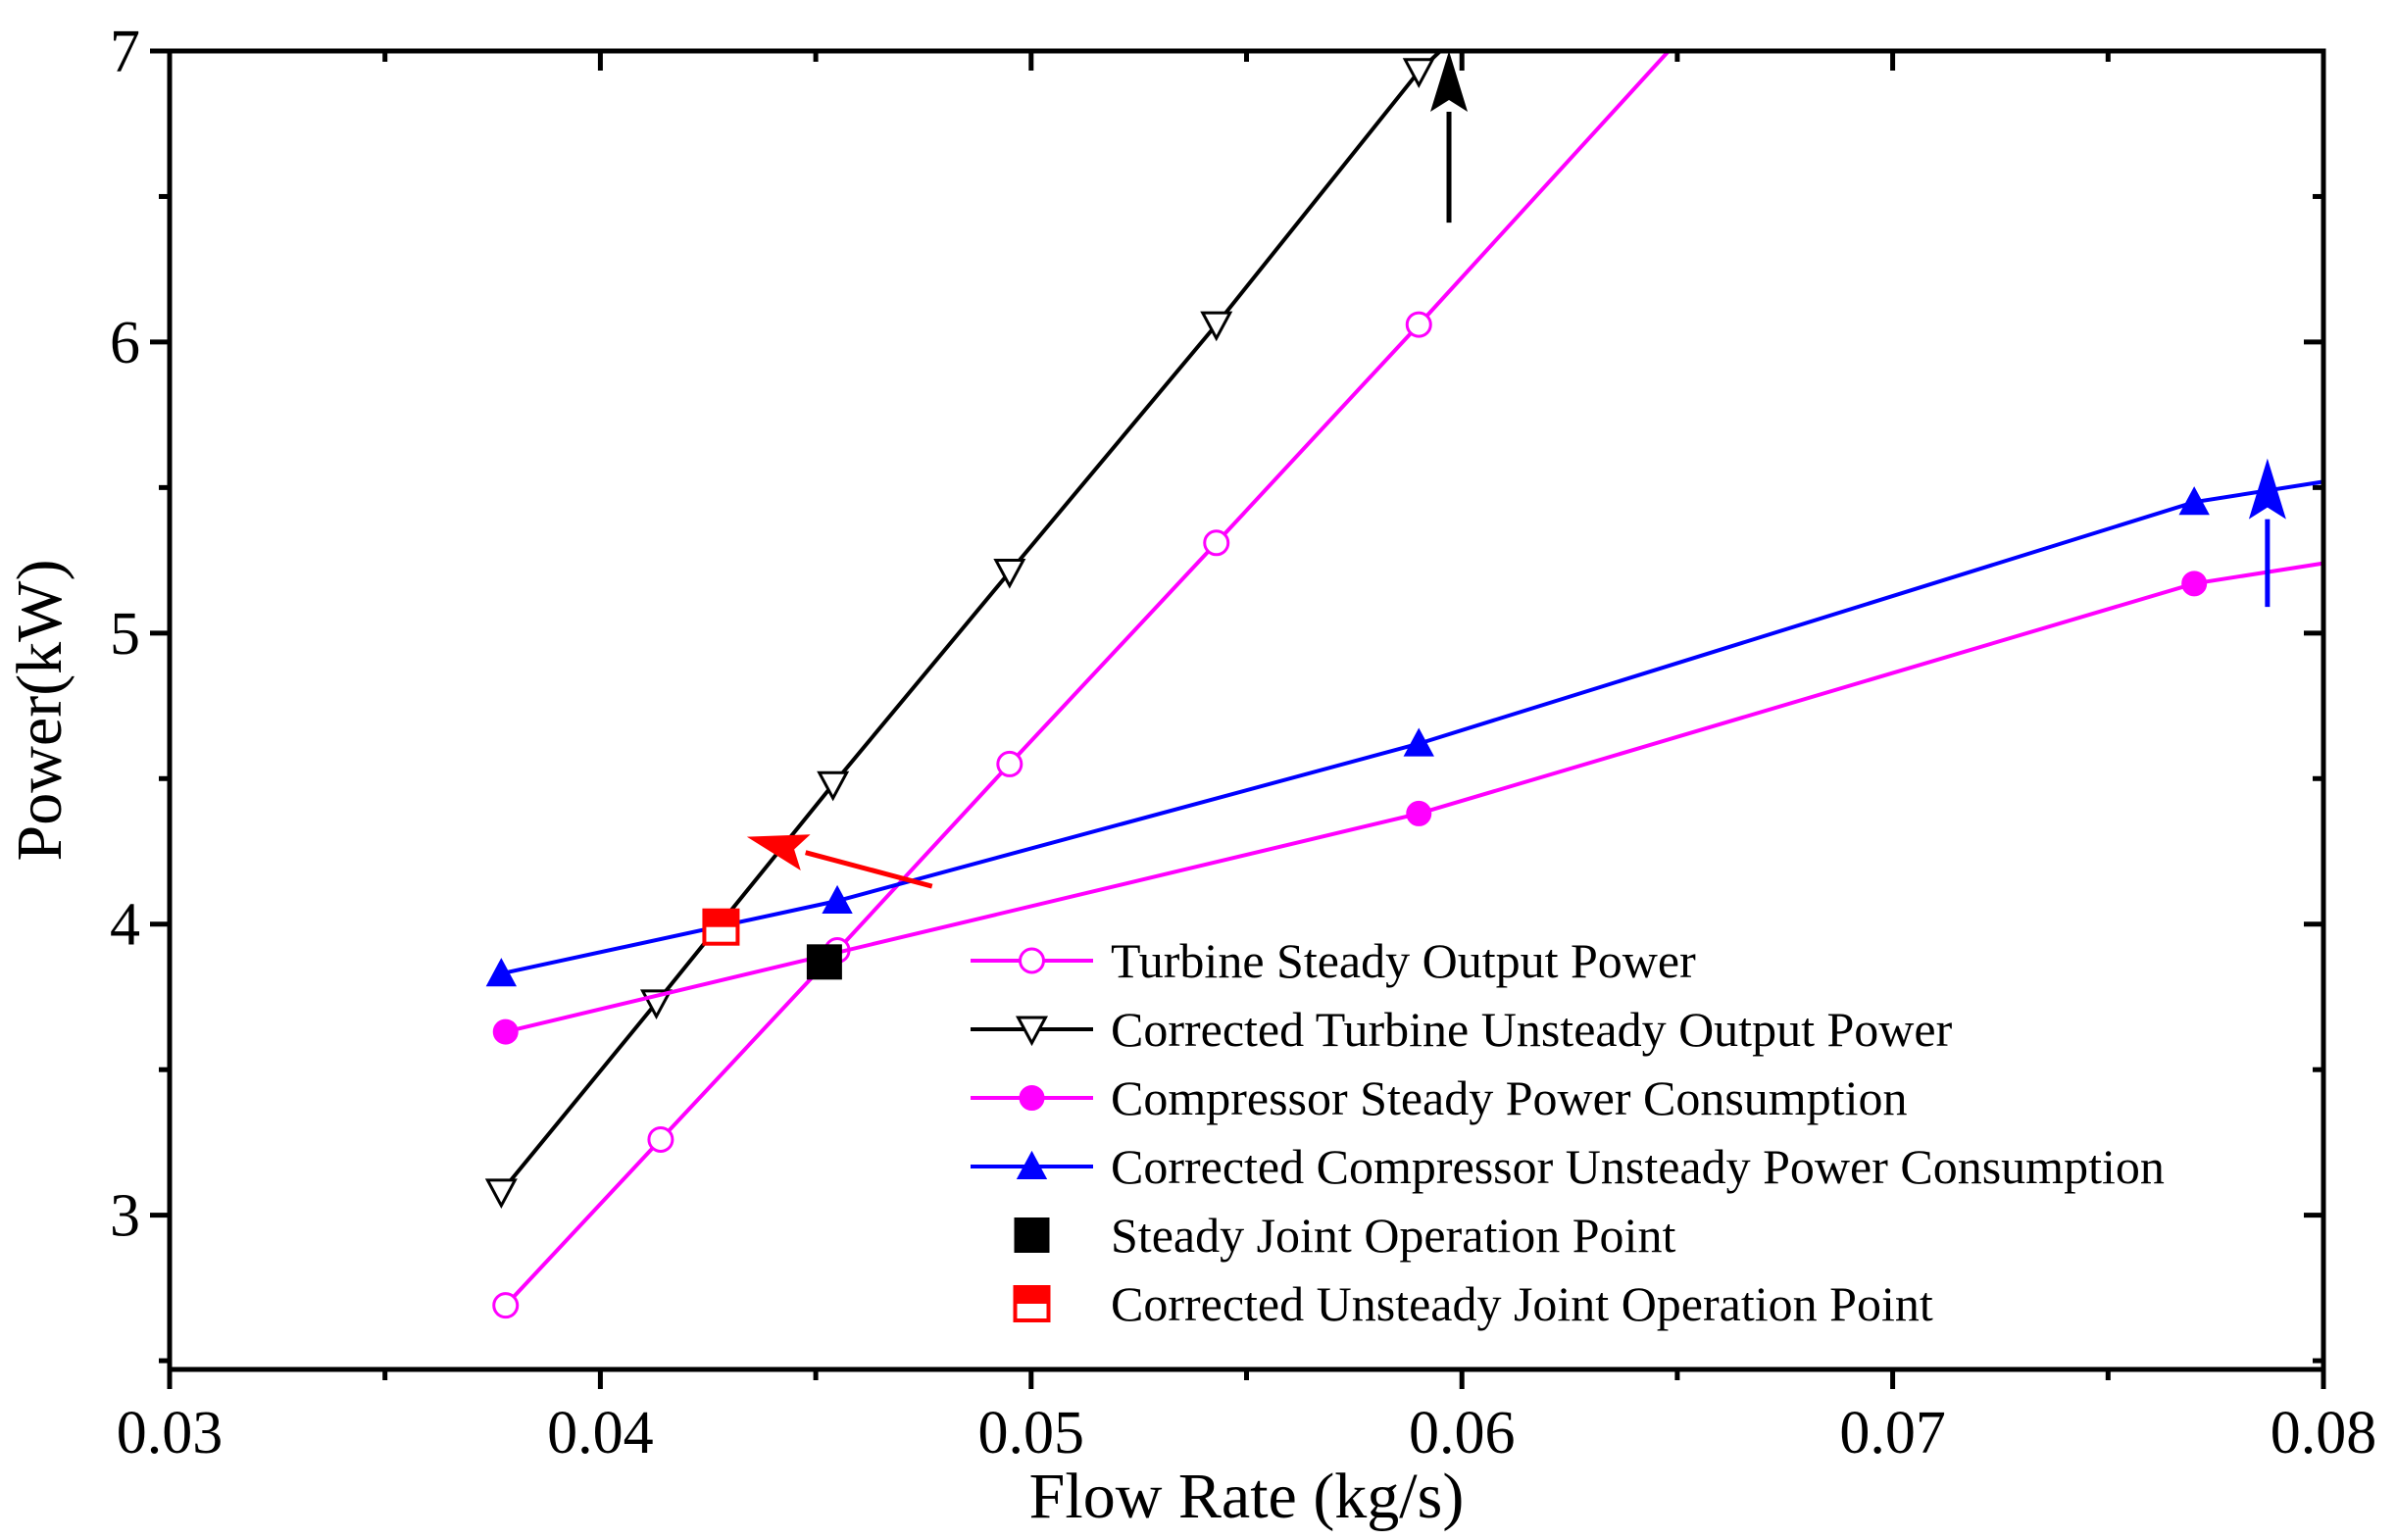  Describe the element at coordinates (600, 1433) in the screenshot. I see `x-tick-label: 0.04` at that location.